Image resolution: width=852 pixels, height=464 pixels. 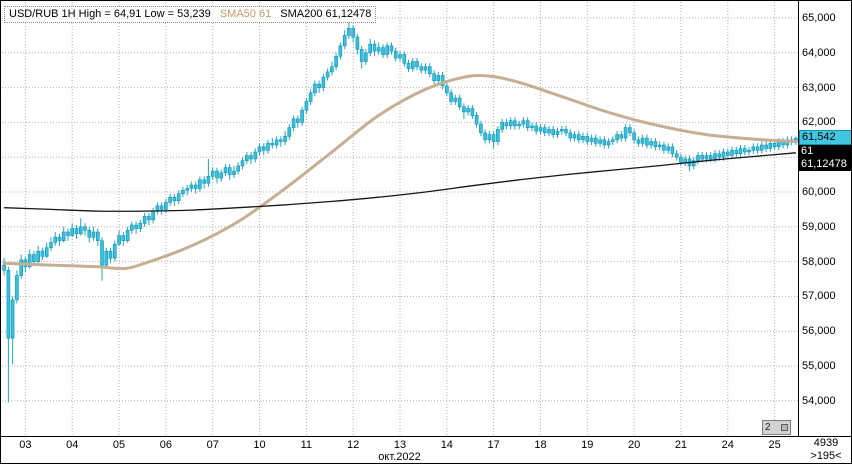 What do you see at coordinates (819, 87) in the screenshot?
I see `price-axis-label: 63,000` at bounding box center [819, 87].